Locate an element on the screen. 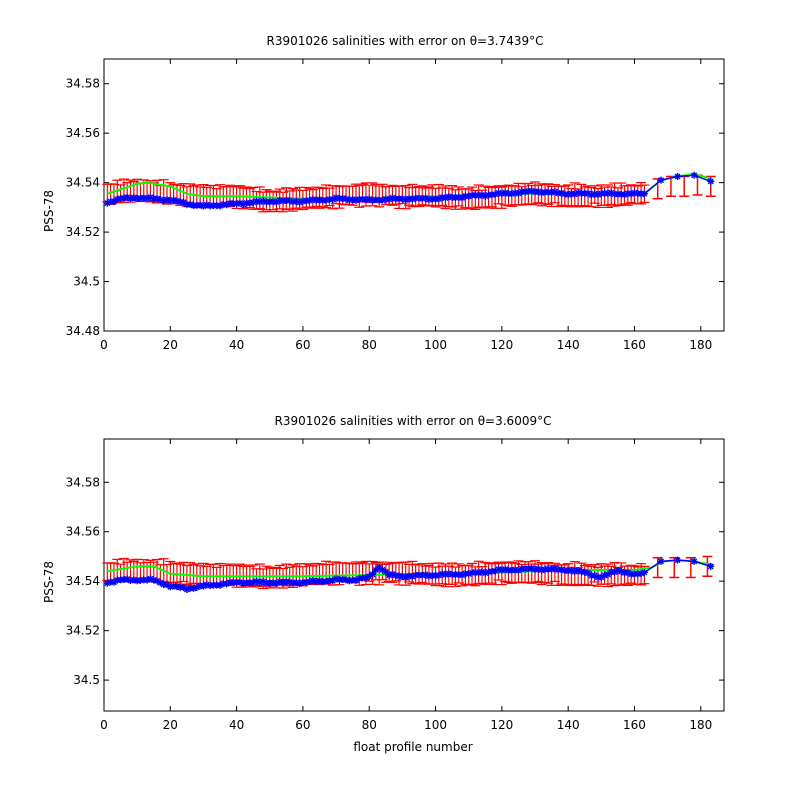 This screenshot has height=800, width=800. x-tick-label: 80 is located at coordinates (369, 345).